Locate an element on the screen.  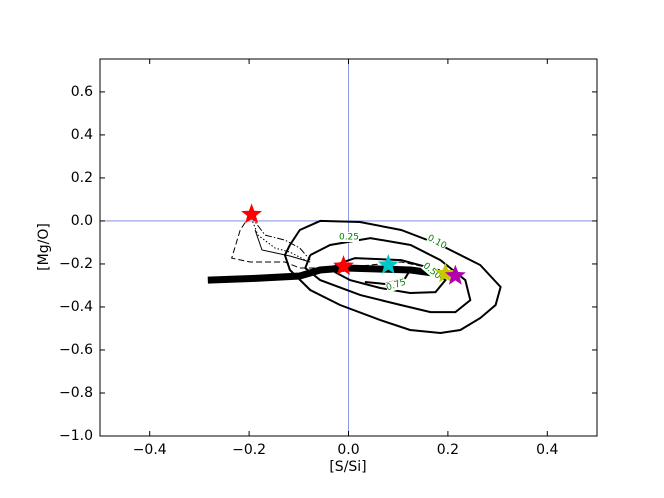
y-tick-label: −0.6 is located at coordinates (76, 350).